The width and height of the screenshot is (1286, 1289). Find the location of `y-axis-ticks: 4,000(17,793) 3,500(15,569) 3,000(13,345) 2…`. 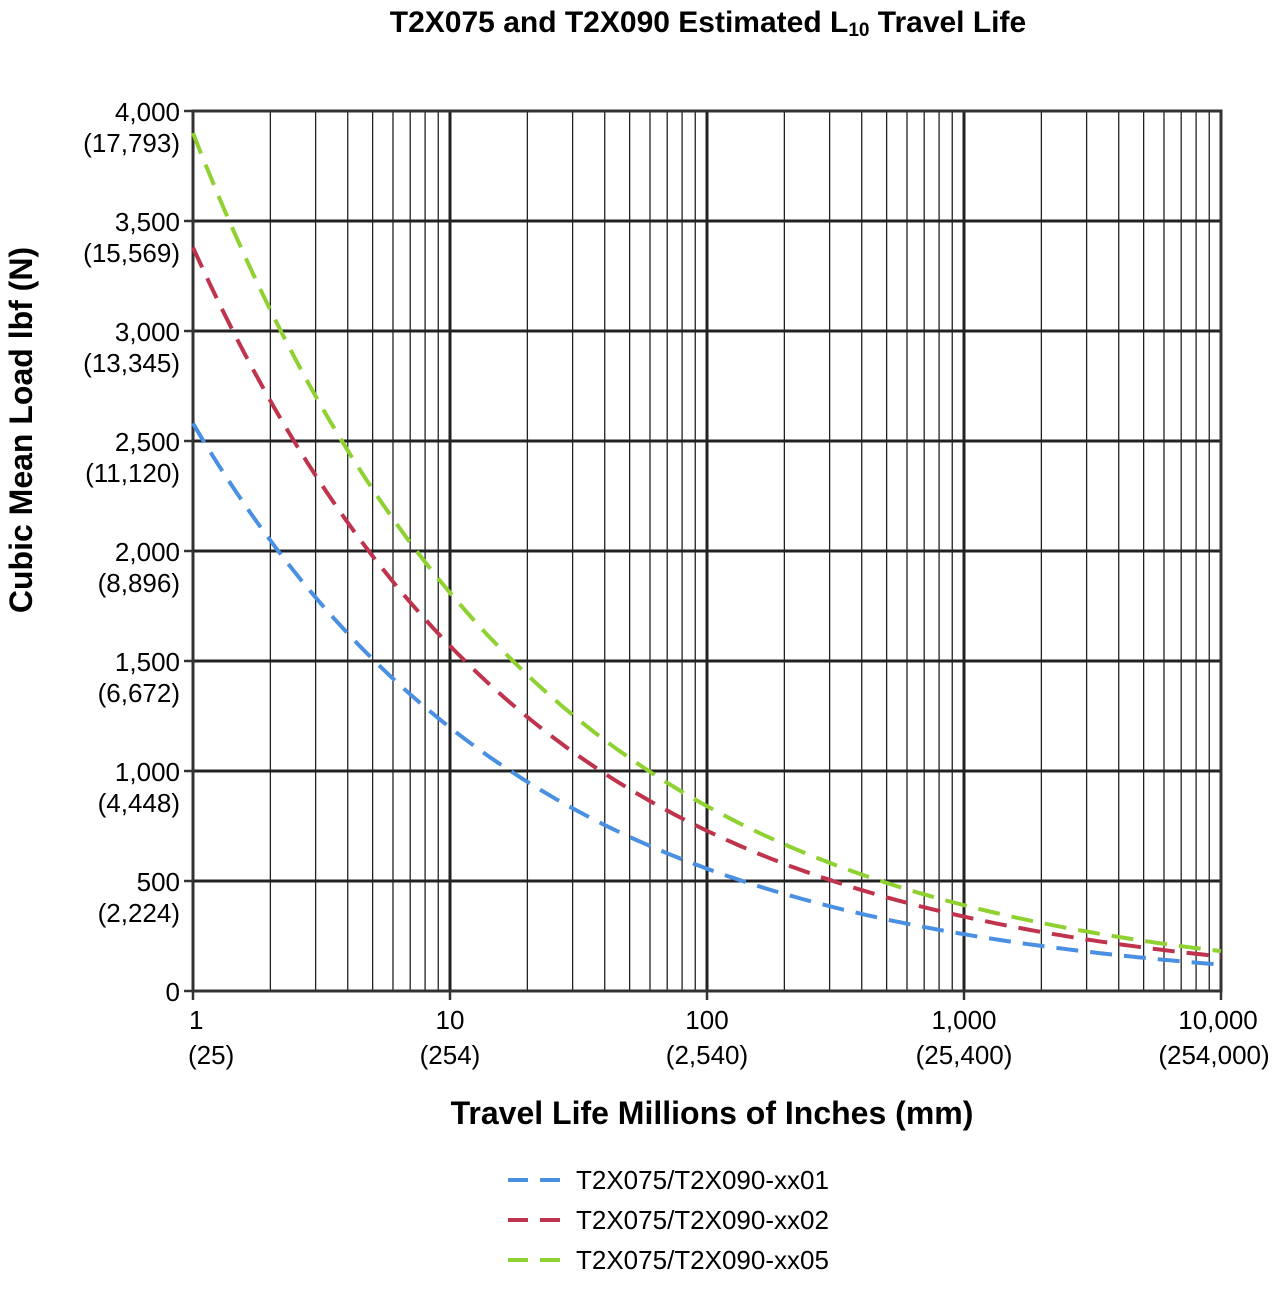

y-axis-ticks: 4,000(17,793) 3,500(15,569) 3,000(13,345) 2… is located at coordinates (138, 552).